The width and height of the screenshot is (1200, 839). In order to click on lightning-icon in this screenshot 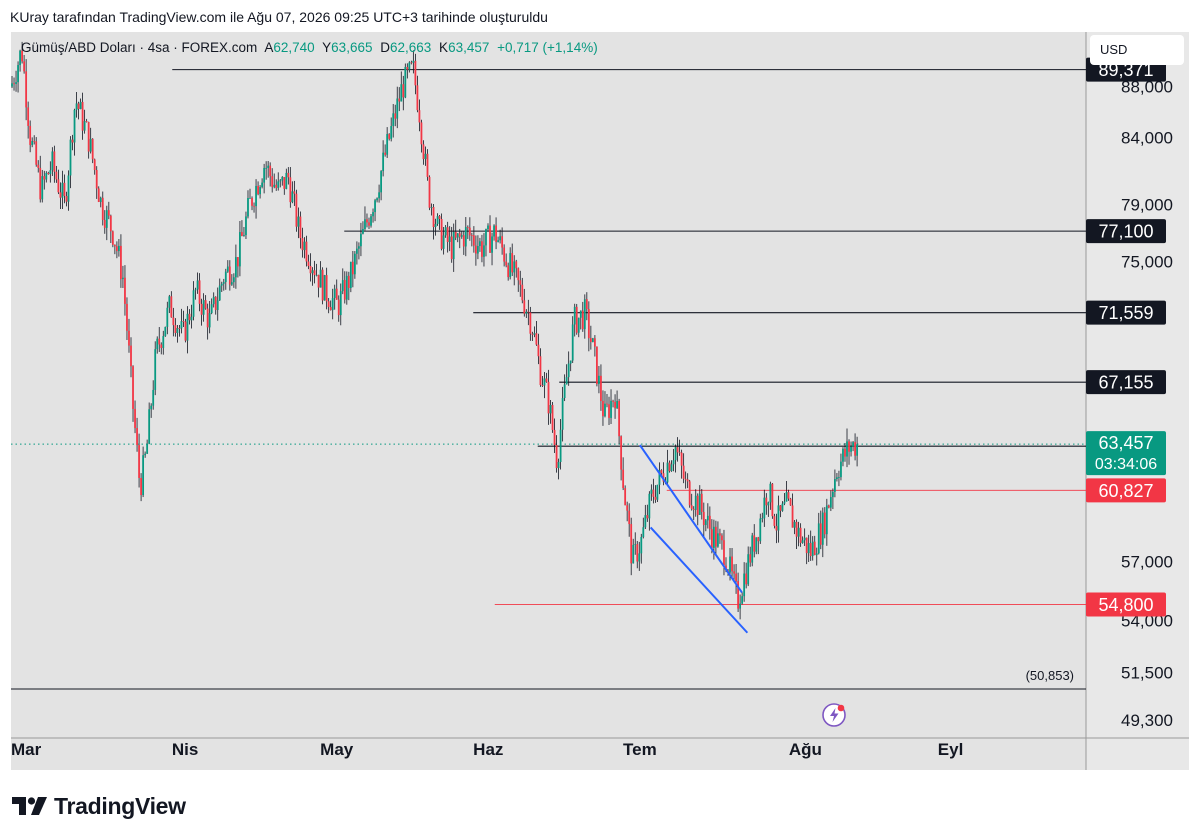, I will do `click(834, 715)`.